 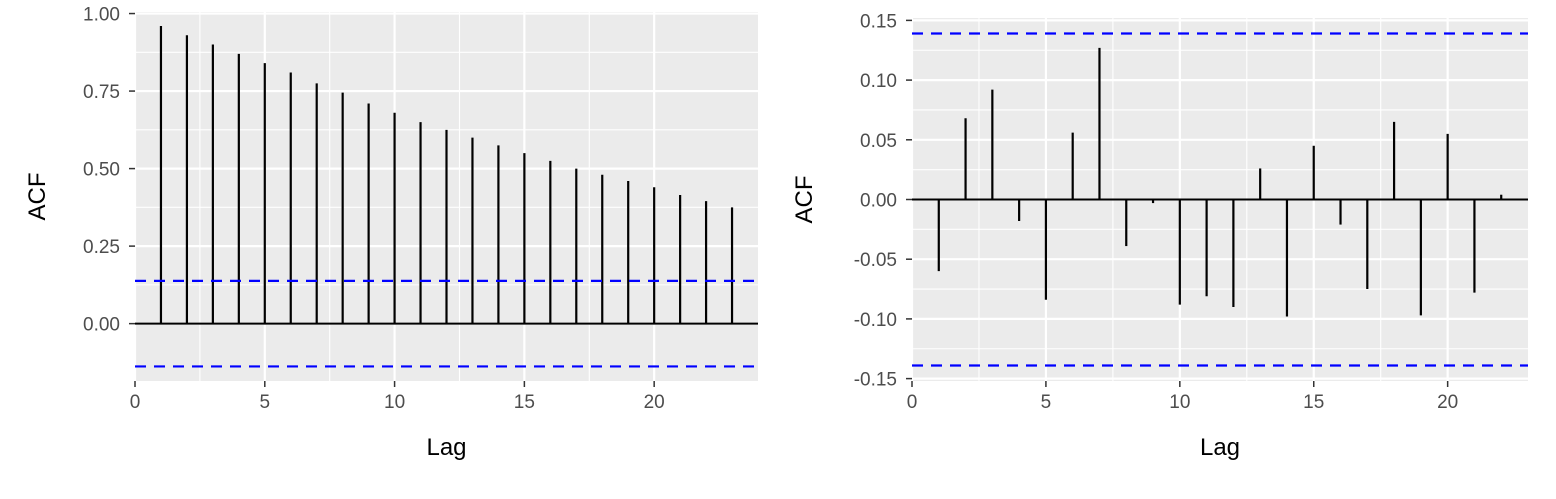 What do you see at coordinates (878, 21) in the screenshot?
I see `y-tick-label: 0.15` at bounding box center [878, 21].